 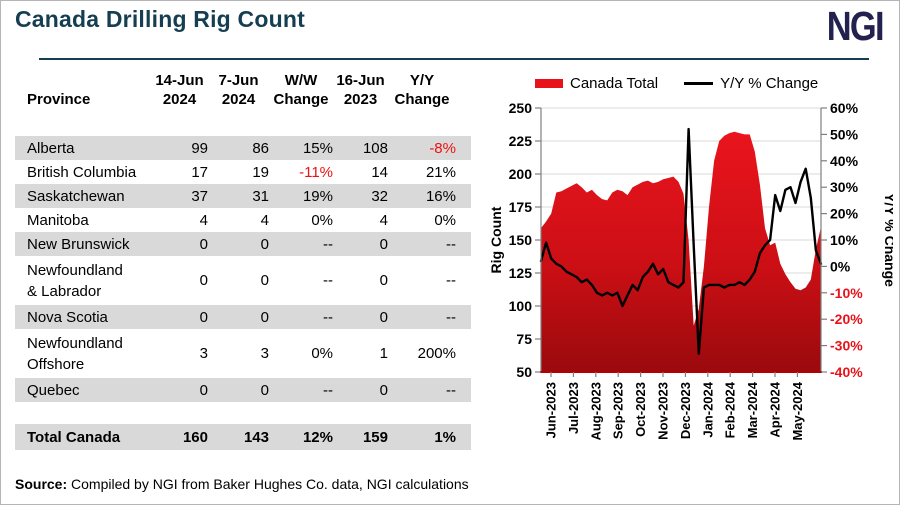 I want to click on province-cell: New Brunswick, so click(x=78, y=244).